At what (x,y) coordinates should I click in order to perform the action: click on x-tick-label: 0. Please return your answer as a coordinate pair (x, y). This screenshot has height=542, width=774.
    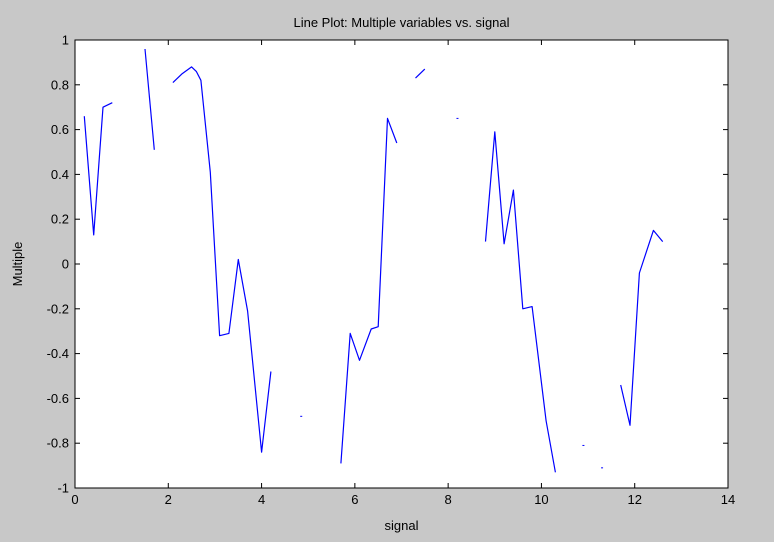
    Looking at the image, I should click on (74, 499).